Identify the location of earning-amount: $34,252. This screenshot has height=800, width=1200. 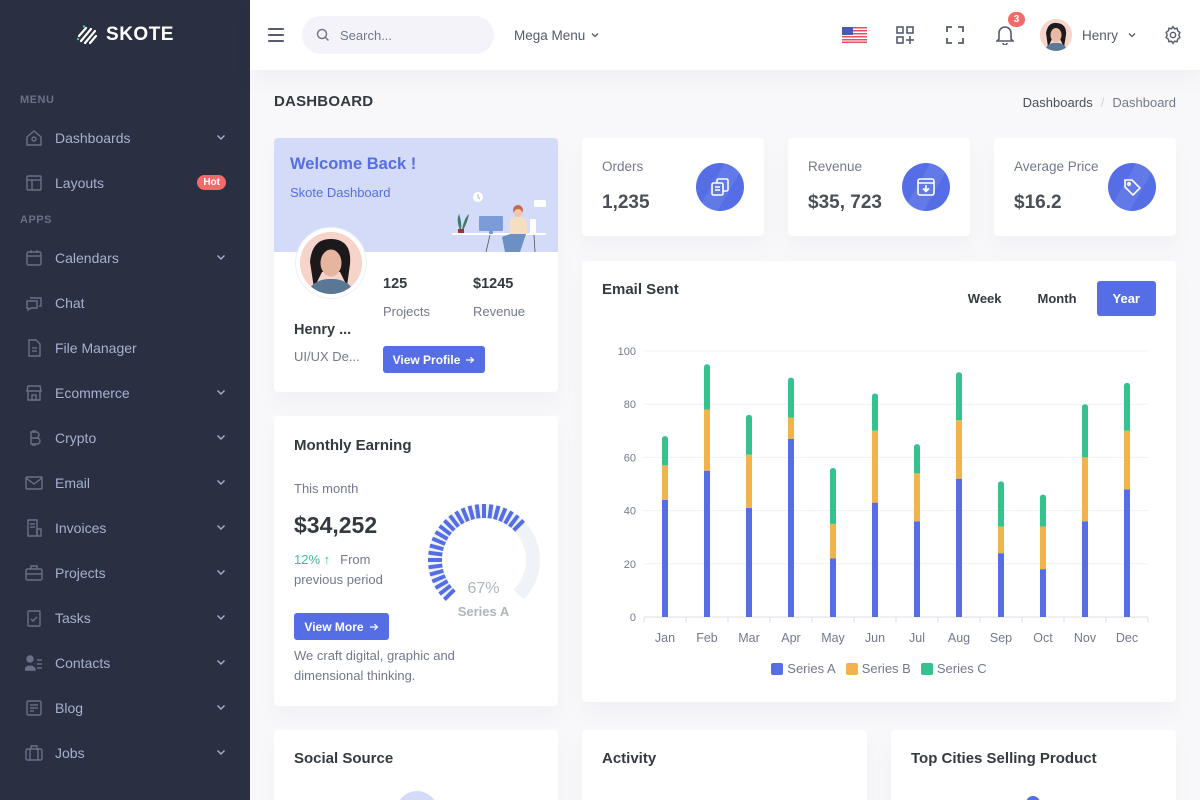
(336, 525).